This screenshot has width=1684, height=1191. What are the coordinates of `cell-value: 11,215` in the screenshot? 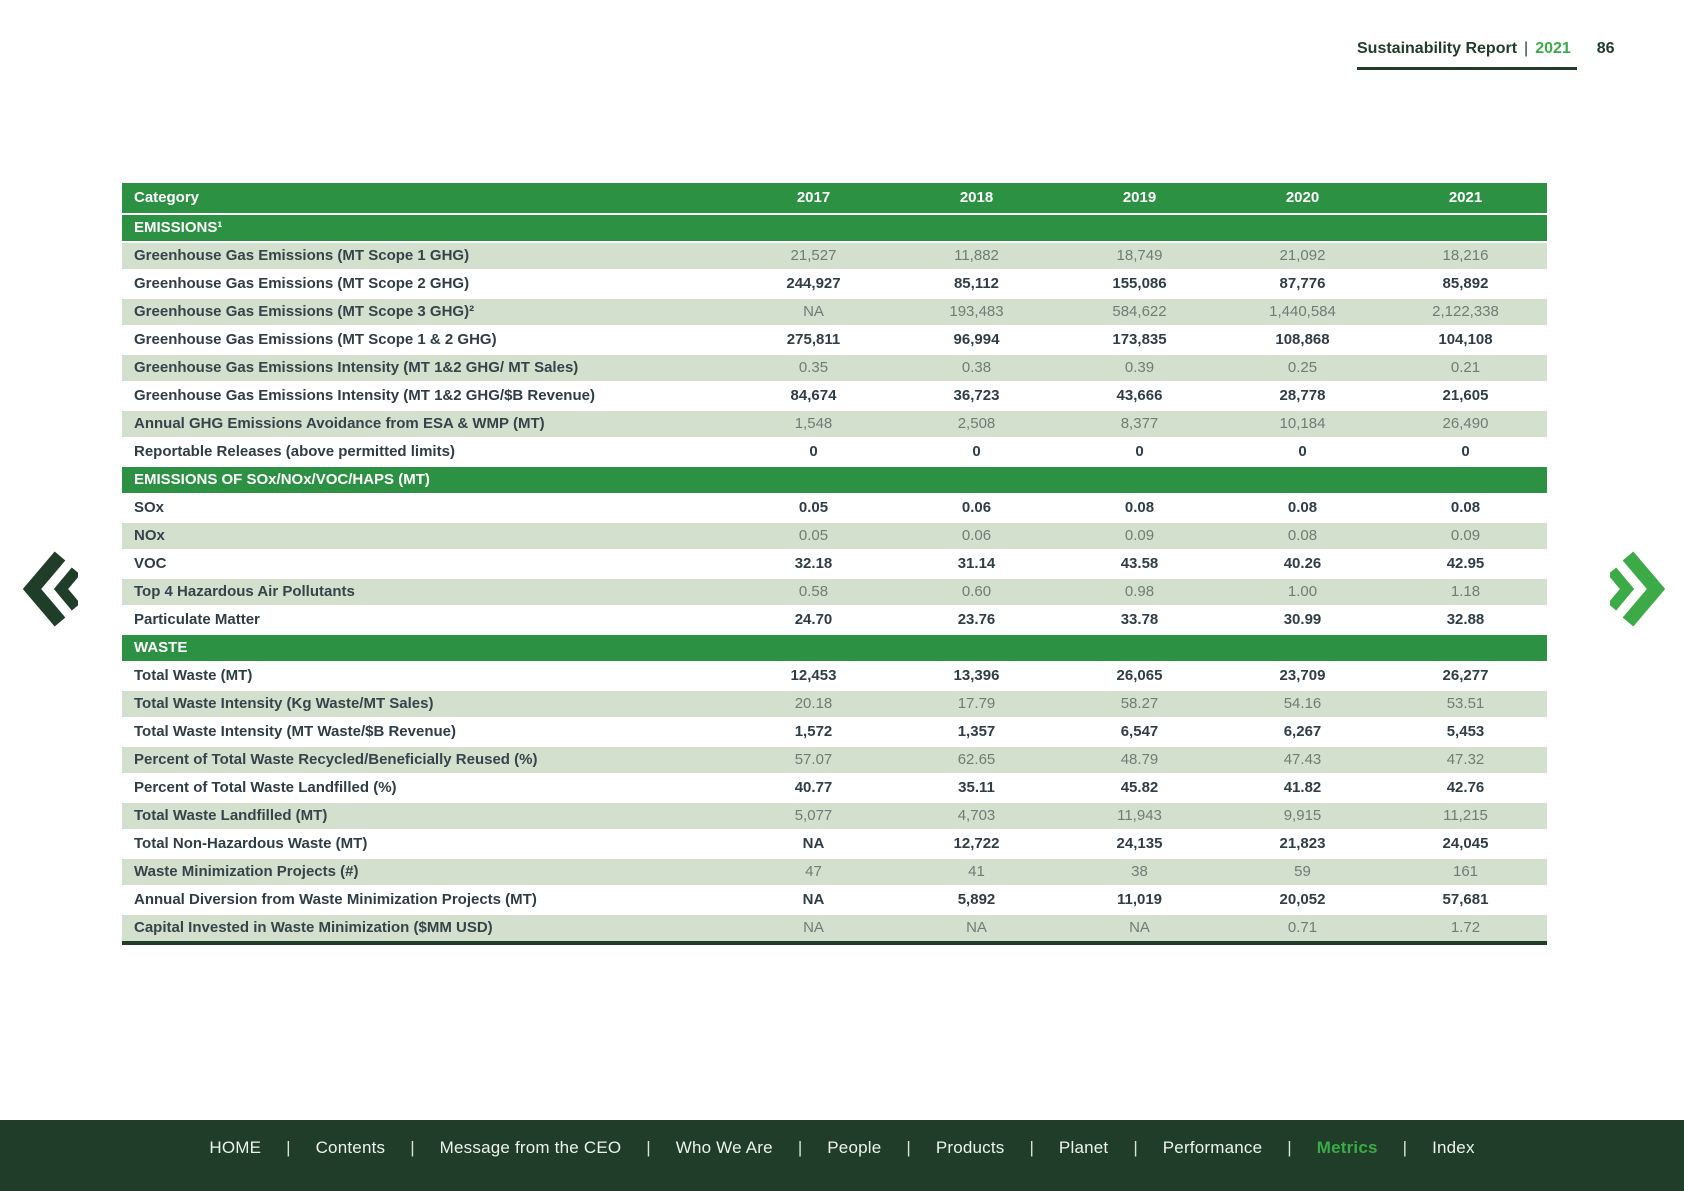 It's located at (1465, 815).